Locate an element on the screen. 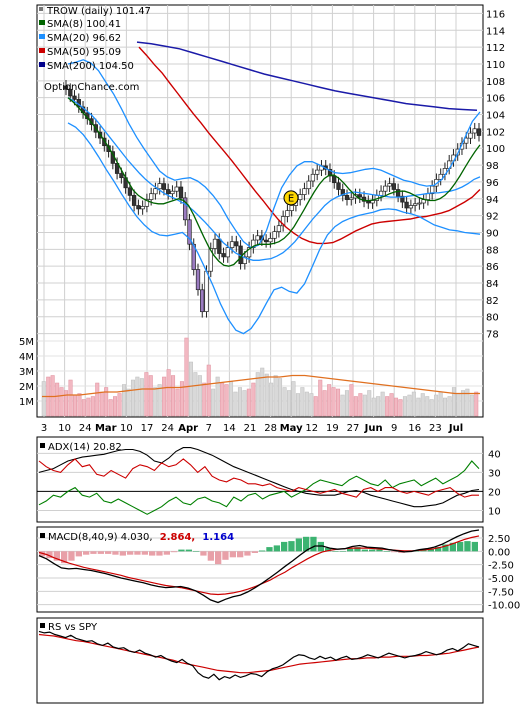 The image size is (526, 706). x-tick-label: 7 is located at coordinates (209, 428).